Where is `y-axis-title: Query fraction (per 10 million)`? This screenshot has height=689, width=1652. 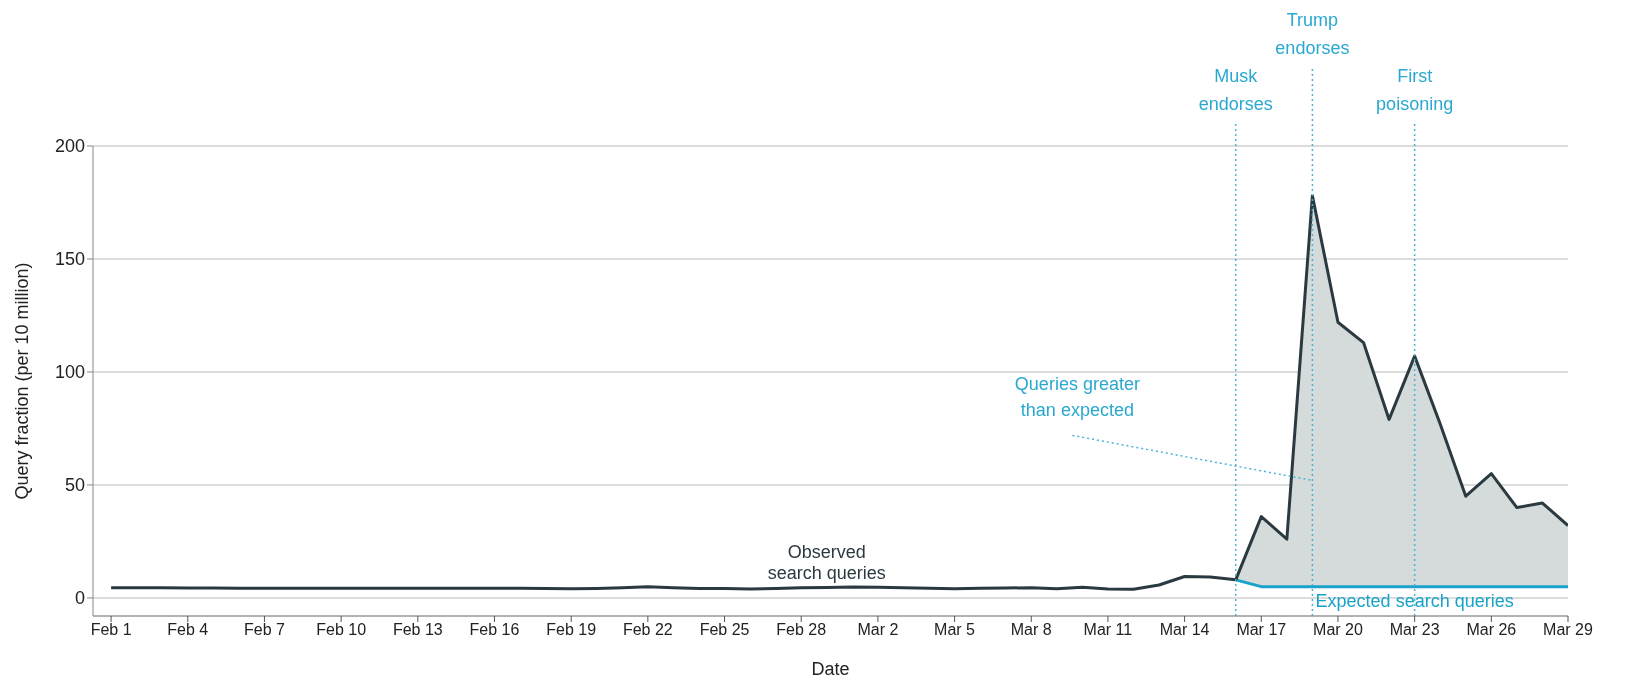
y-axis-title: Query fraction (per 10 million) is located at coordinates (22, 381).